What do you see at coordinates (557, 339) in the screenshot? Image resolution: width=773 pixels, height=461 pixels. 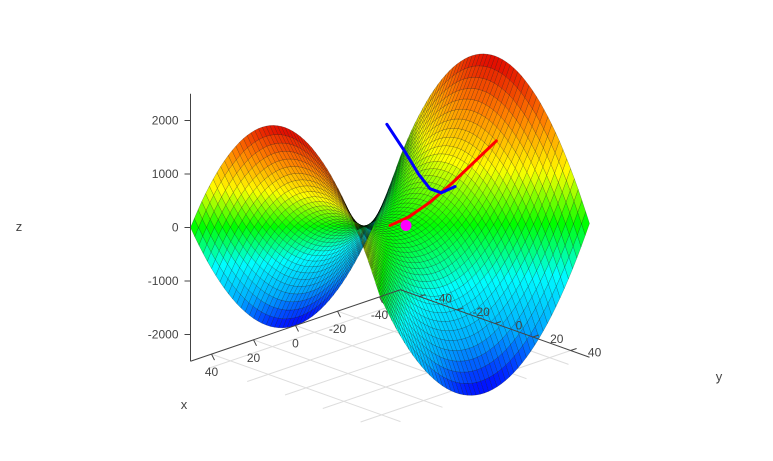 I see `y-tick-label: 20` at bounding box center [557, 339].